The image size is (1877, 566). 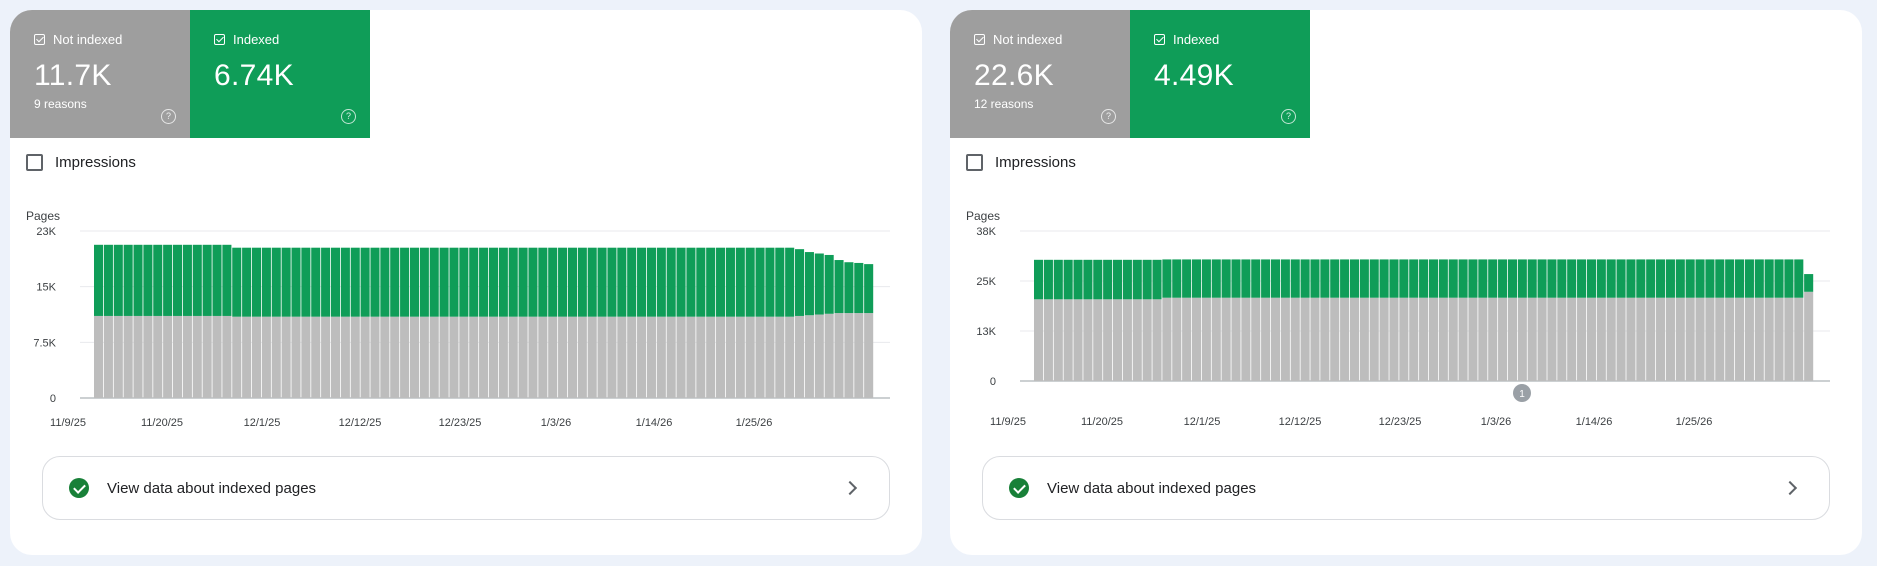 What do you see at coordinates (460, 423) in the screenshot?
I see `x-tick-label: 12/23/25` at bounding box center [460, 423].